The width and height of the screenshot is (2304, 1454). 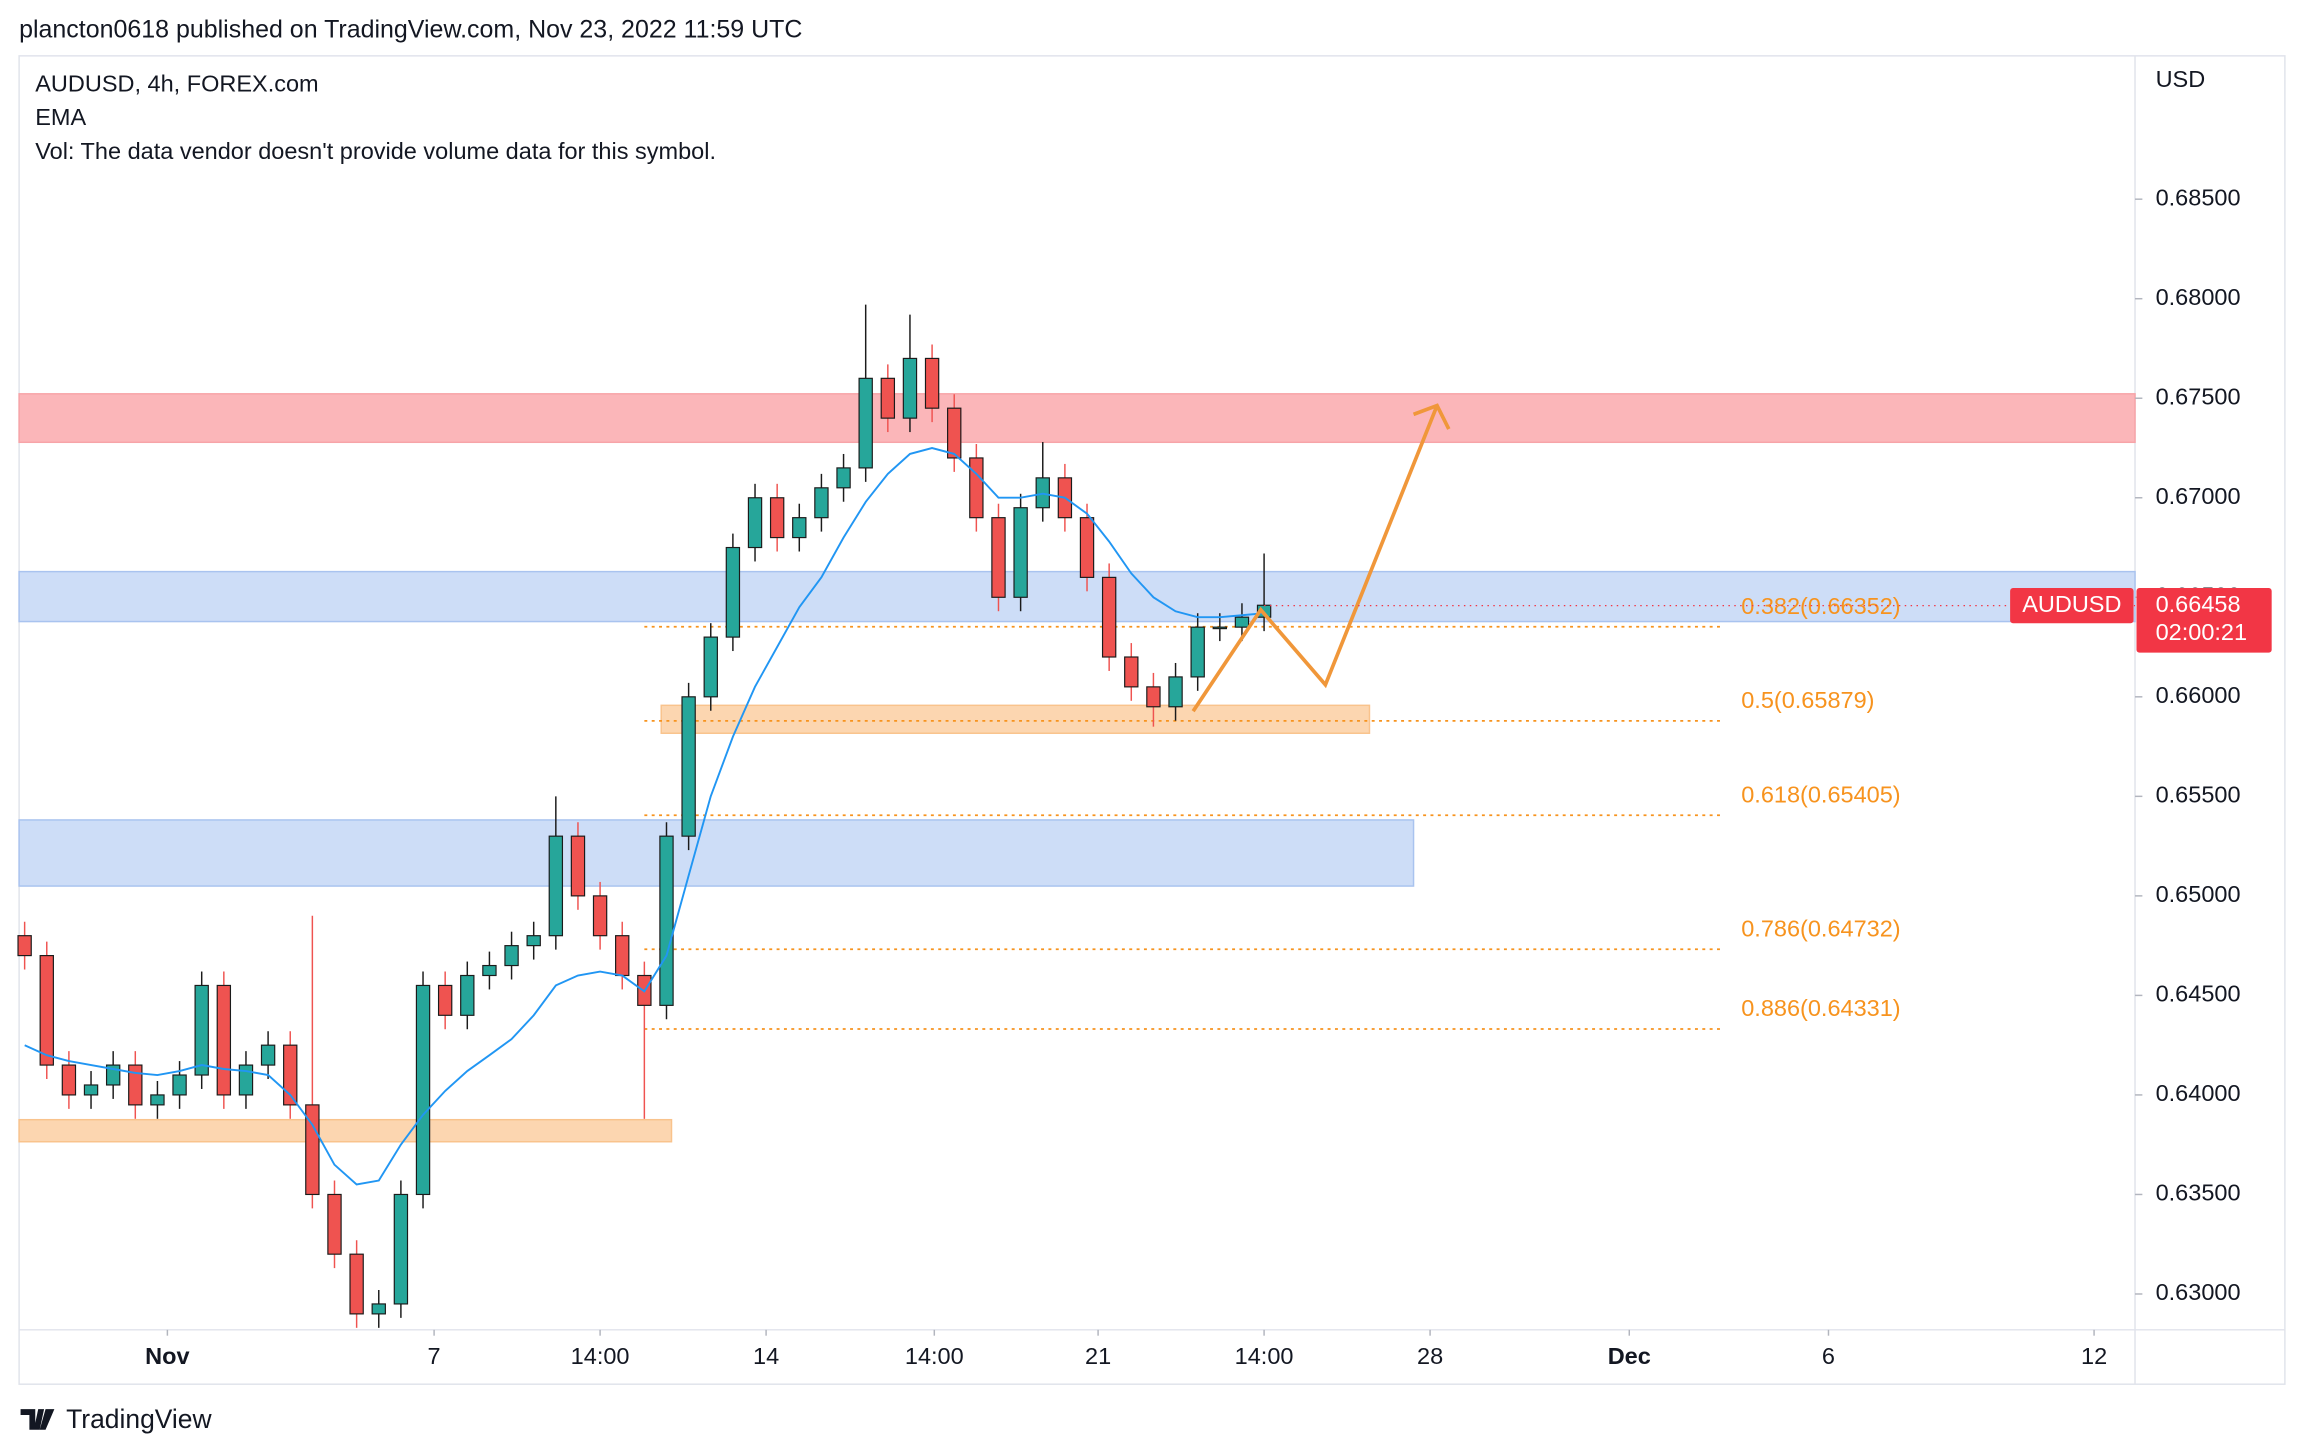 I want to click on y-tick-label: 0.64000, so click(x=2198, y=1093).